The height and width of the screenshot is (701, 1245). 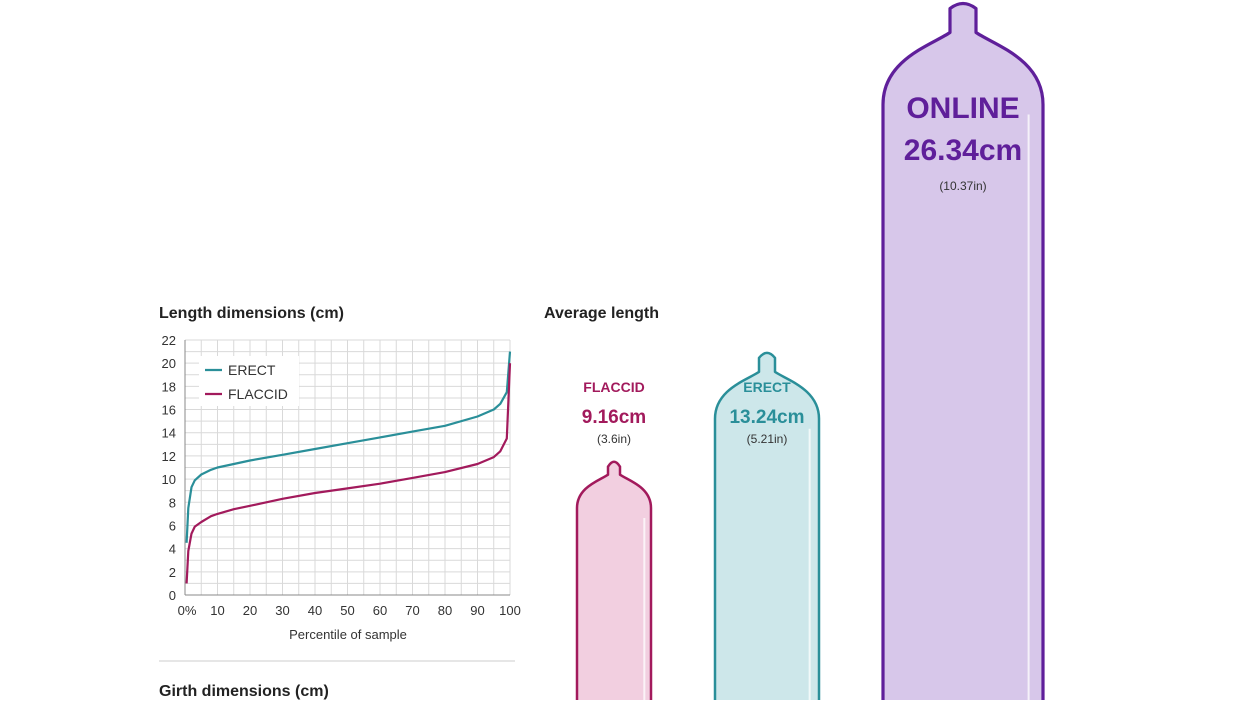 I want to click on line-chart-title: Length dimensions (cm), so click(x=251, y=313).